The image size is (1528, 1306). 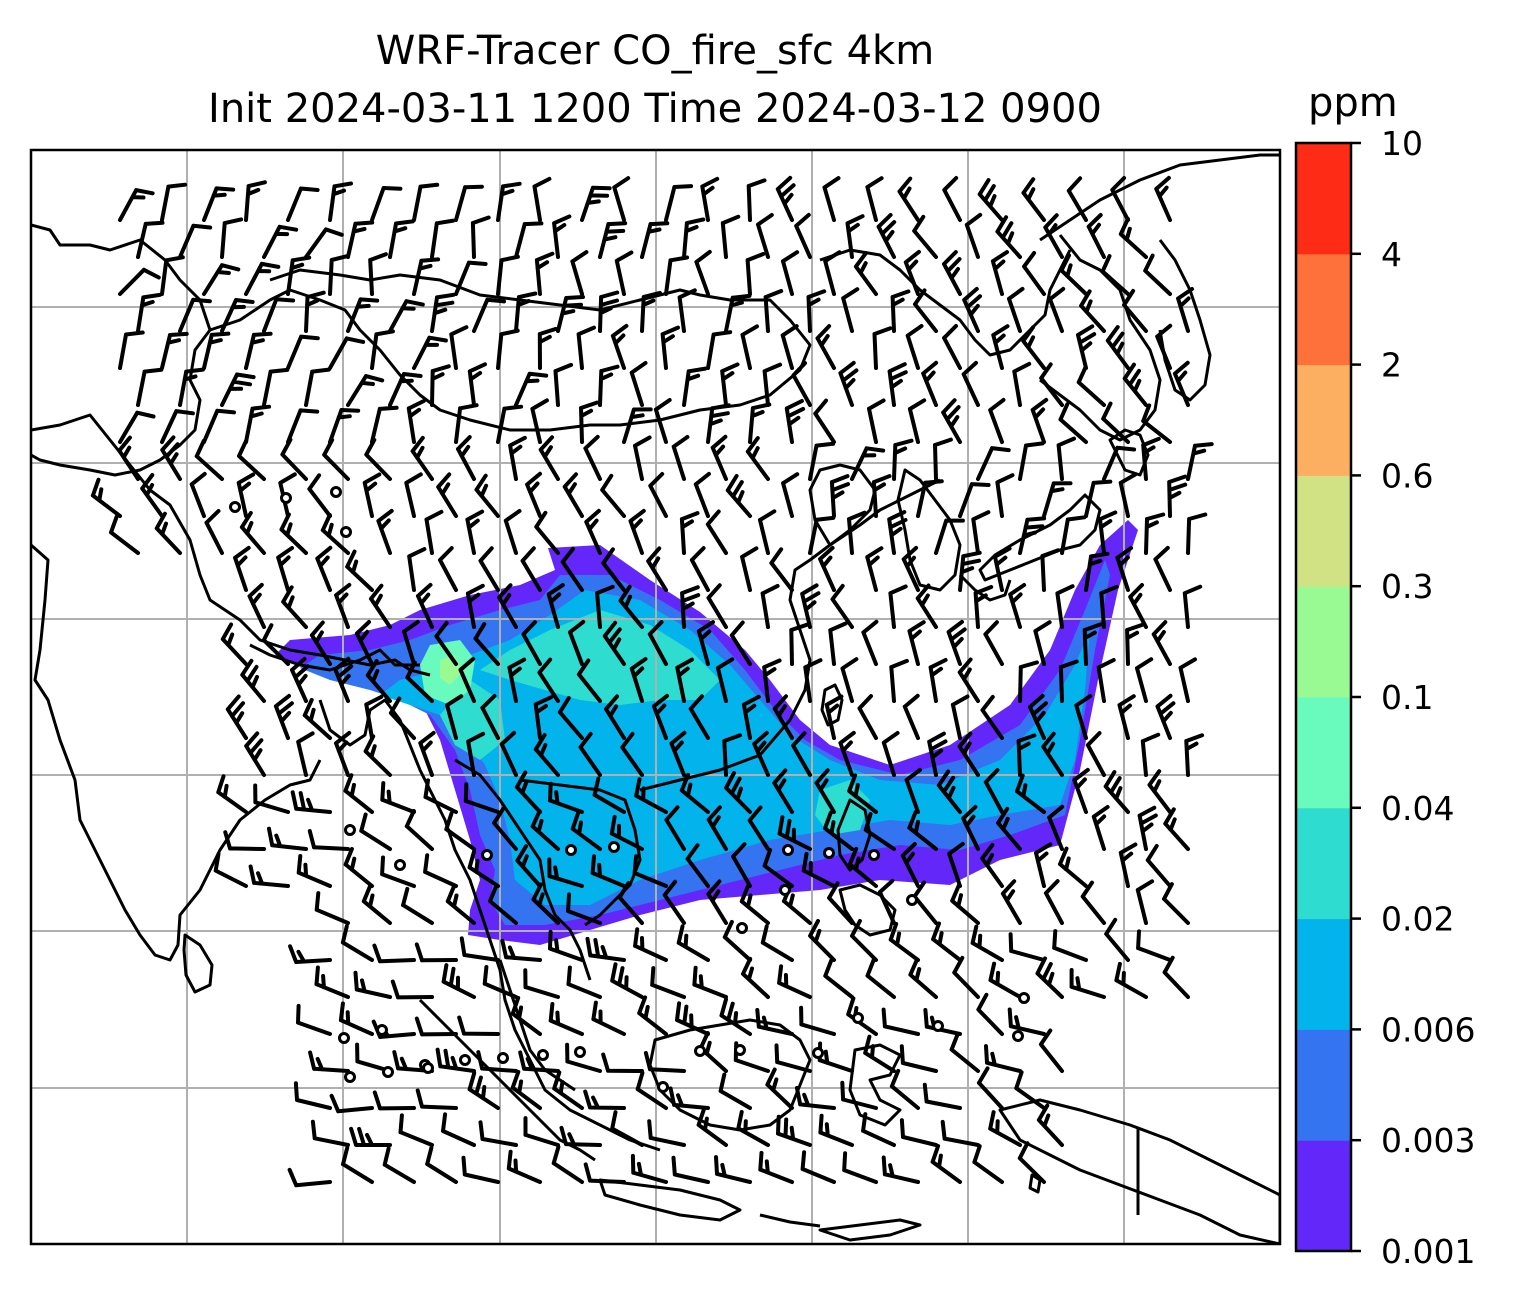 I want to click on map-title: WRF-Tracer CO_fire_sfc 4km, so click(x=655, y=51).